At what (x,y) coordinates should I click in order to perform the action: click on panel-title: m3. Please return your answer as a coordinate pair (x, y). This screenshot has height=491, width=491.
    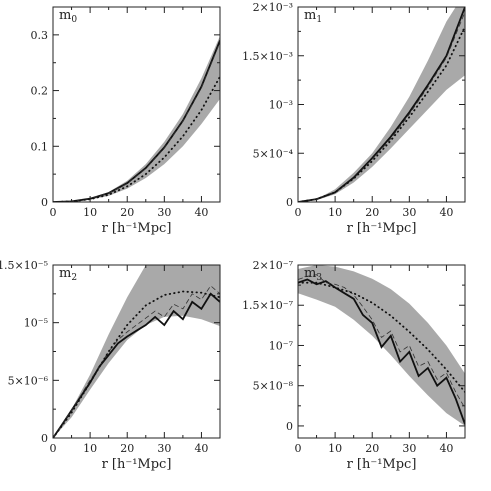
    Looking at the image, I should click on (313, 274).